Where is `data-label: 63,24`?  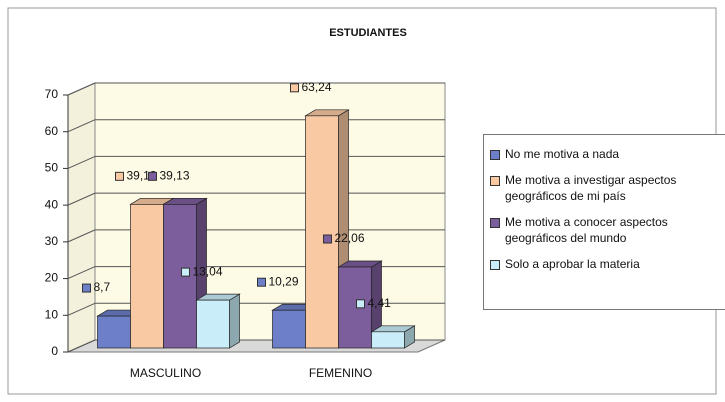 data-label: 63,24 is located at coordinates (317, 87).